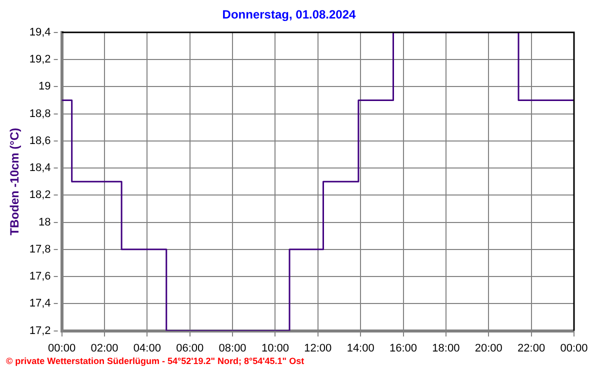 The width and height of the screenshot is (592, 384). Describe the element at coordinates (232, 348) in the screenshot. I see `x-tick-label: 08:00` at that location.